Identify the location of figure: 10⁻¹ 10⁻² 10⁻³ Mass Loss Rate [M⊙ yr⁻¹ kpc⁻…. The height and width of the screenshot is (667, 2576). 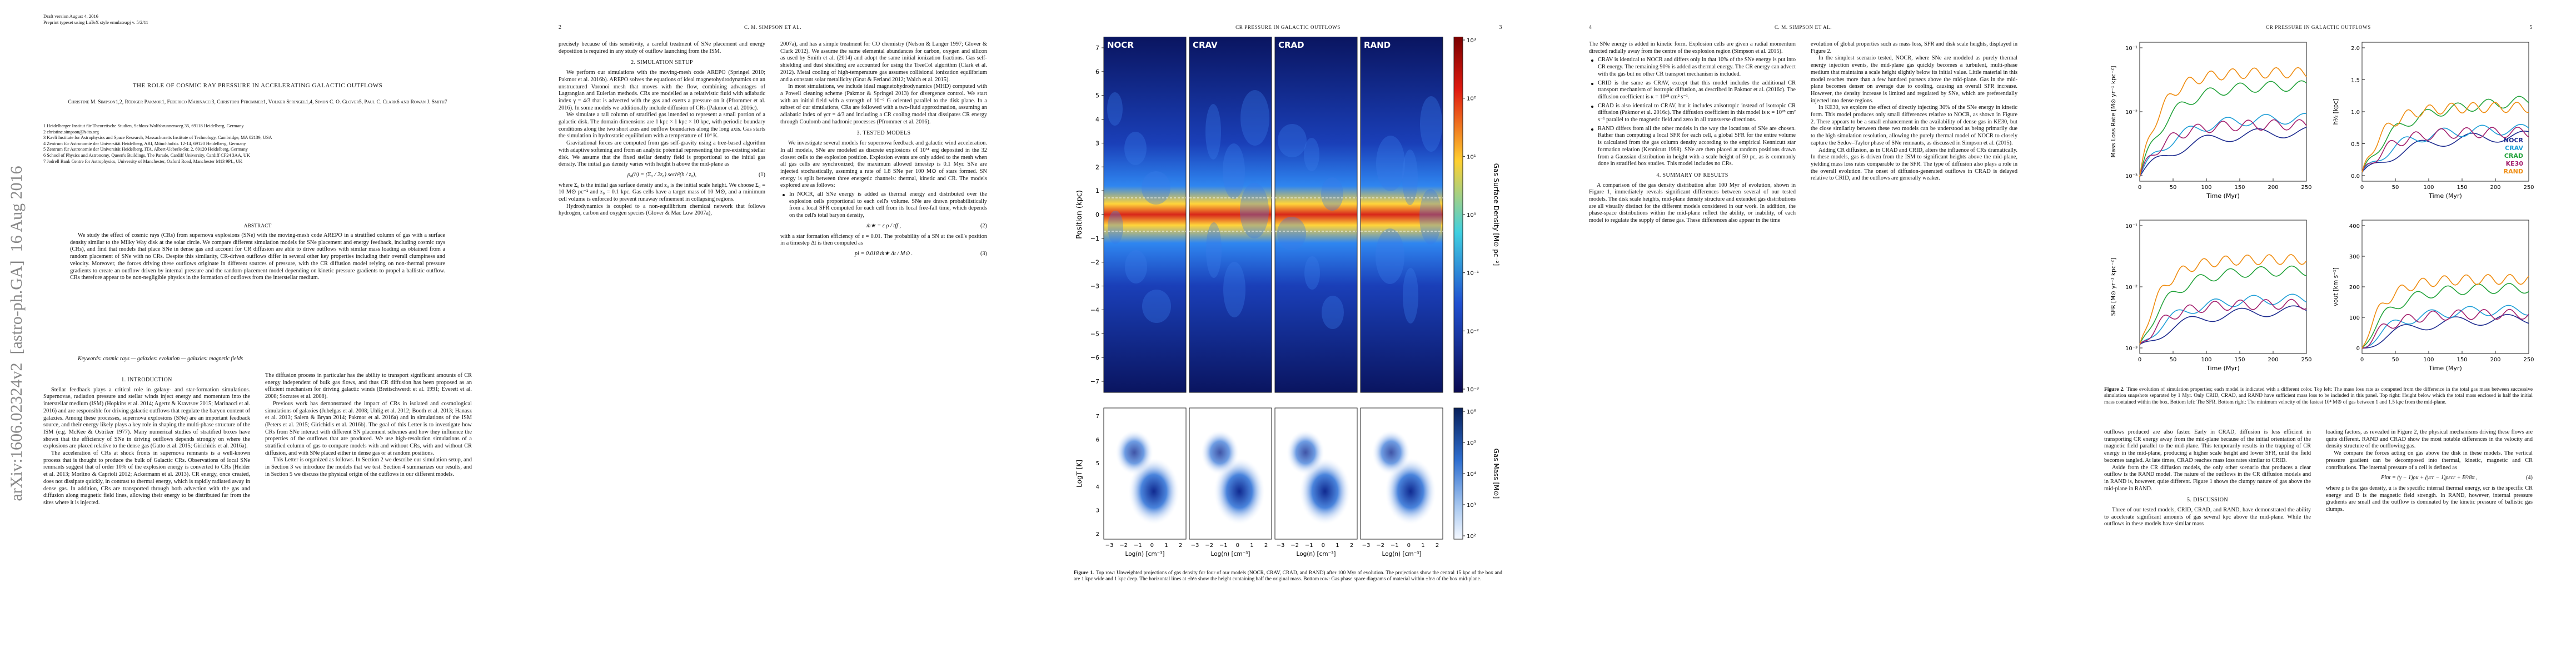
(2322, 207).